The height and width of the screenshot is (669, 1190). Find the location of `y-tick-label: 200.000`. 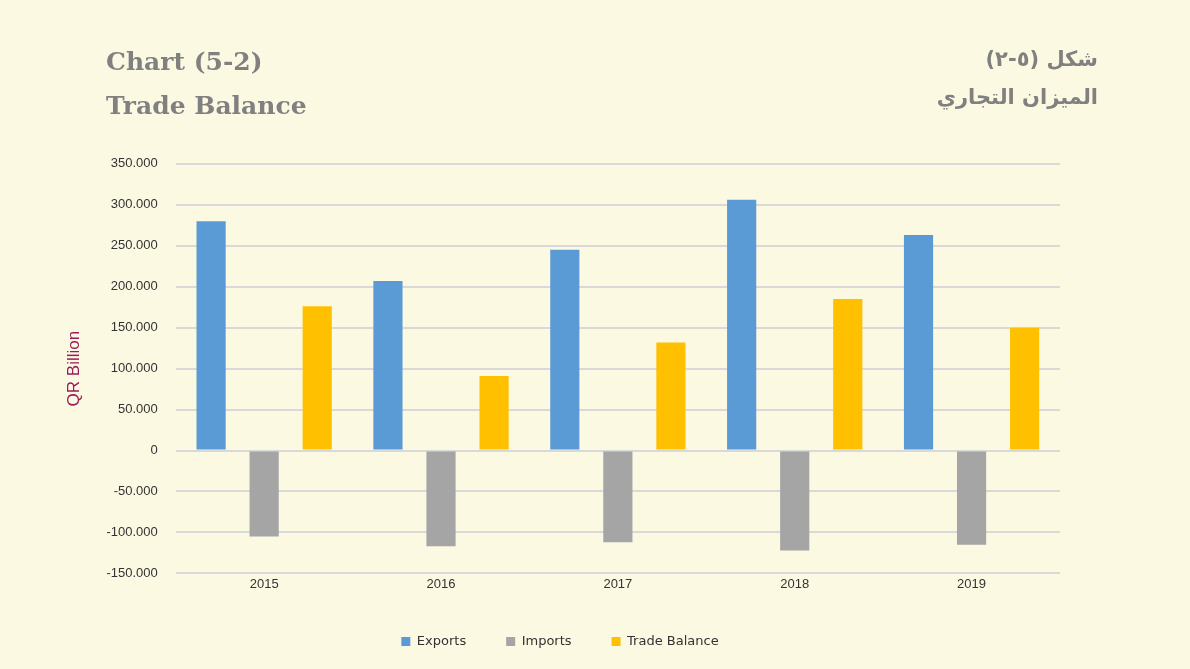

y-tick-label: 200.000 is located at coordinates (134, 286).